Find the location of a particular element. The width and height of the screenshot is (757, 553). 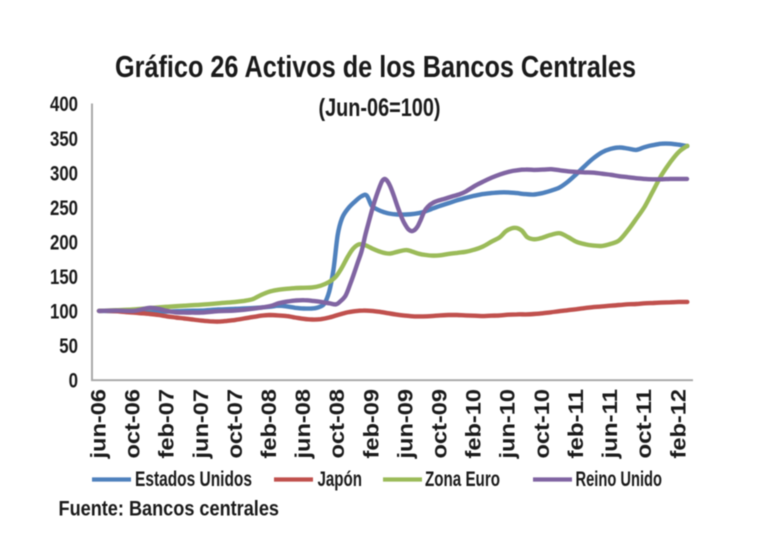

svg-text: oct-08 is located at coordinates (337, 424).